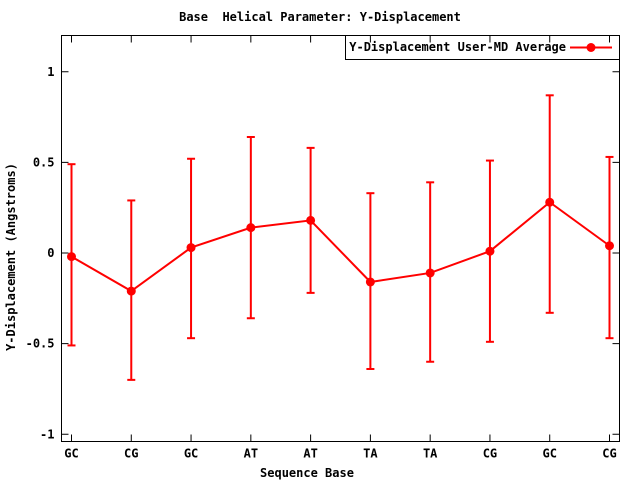  What do you see at coordinates (47, 434) in the screenshot?
I see `y-tick-label: -1` at bounding box center [47, 434].